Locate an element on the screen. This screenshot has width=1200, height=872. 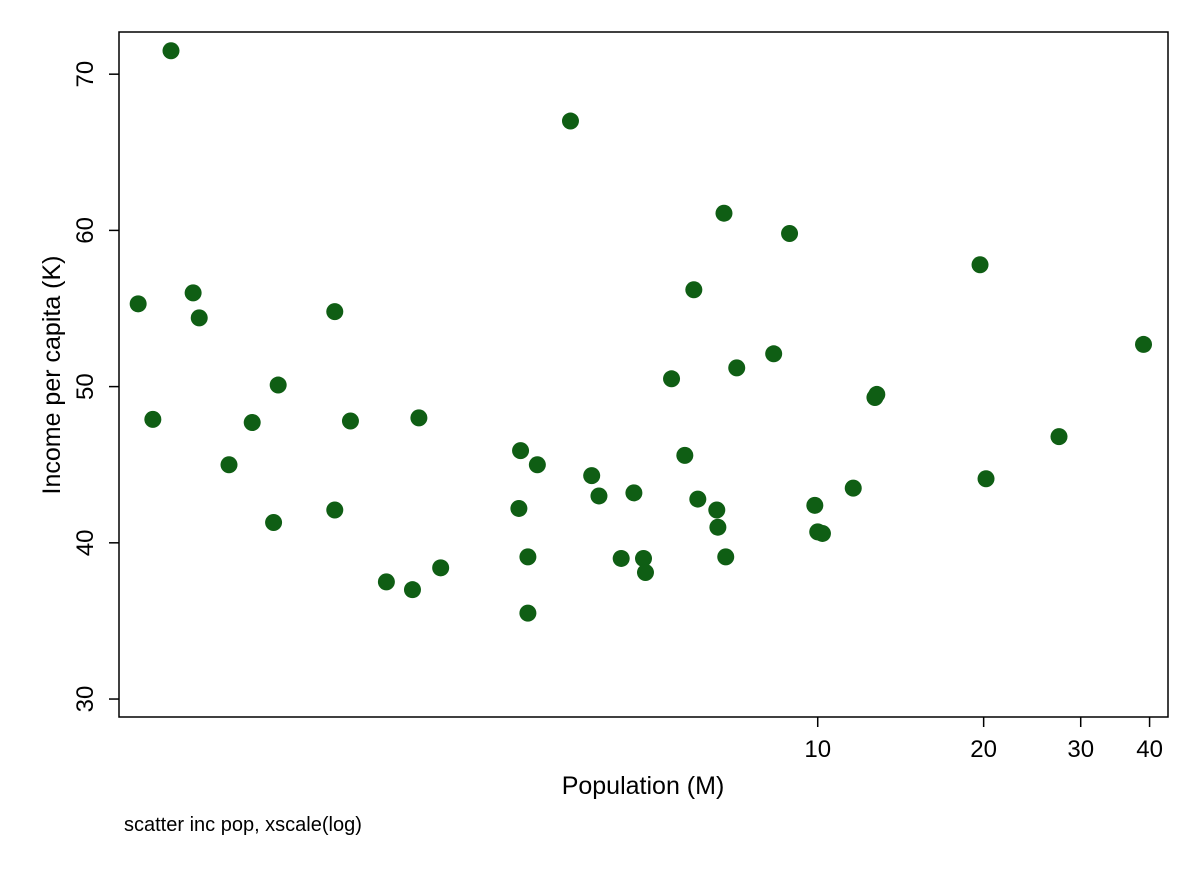
x-tick-label: 20 is located at coordinates (983, 749).